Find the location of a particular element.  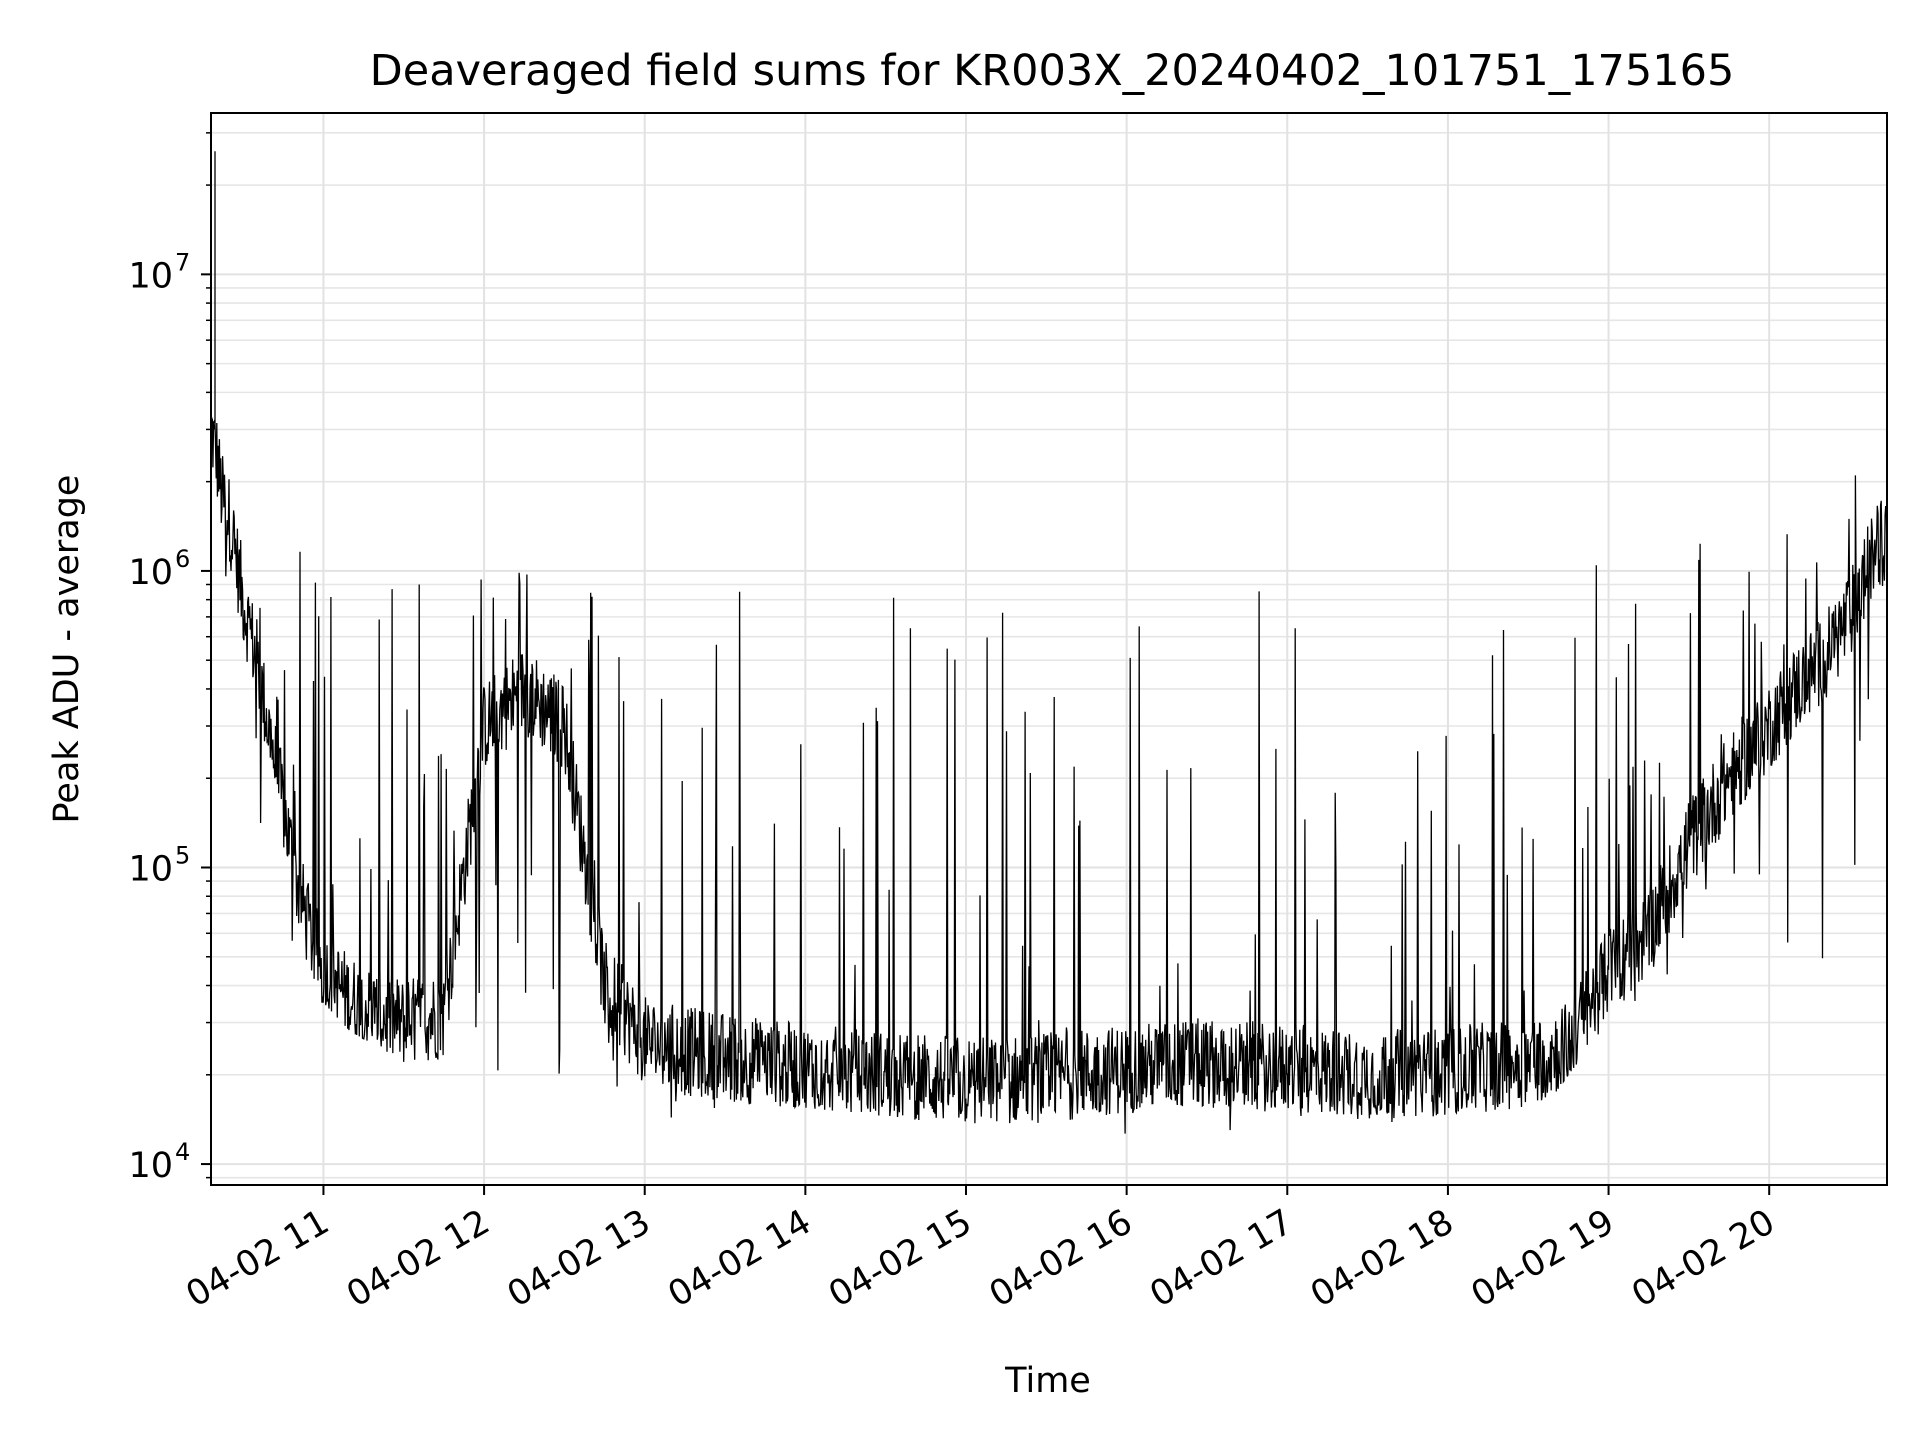

y-axis-label: Peak ADU - average is located at coordinates (67, 649).